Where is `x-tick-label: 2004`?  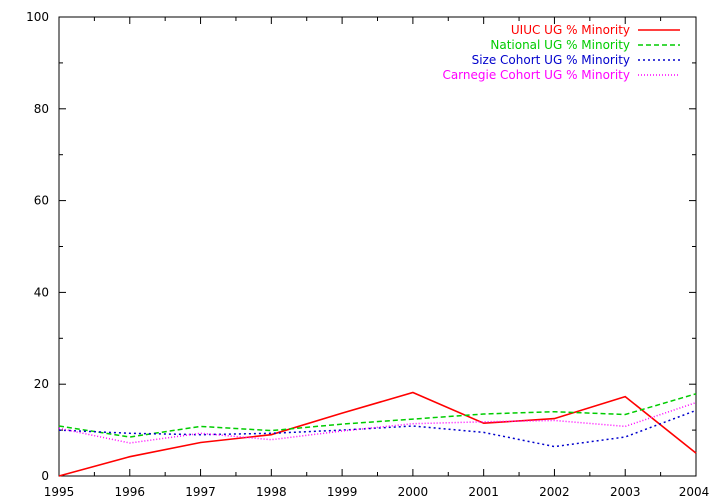 x-tick-label: 2004 is located at coordinates (694, 492).